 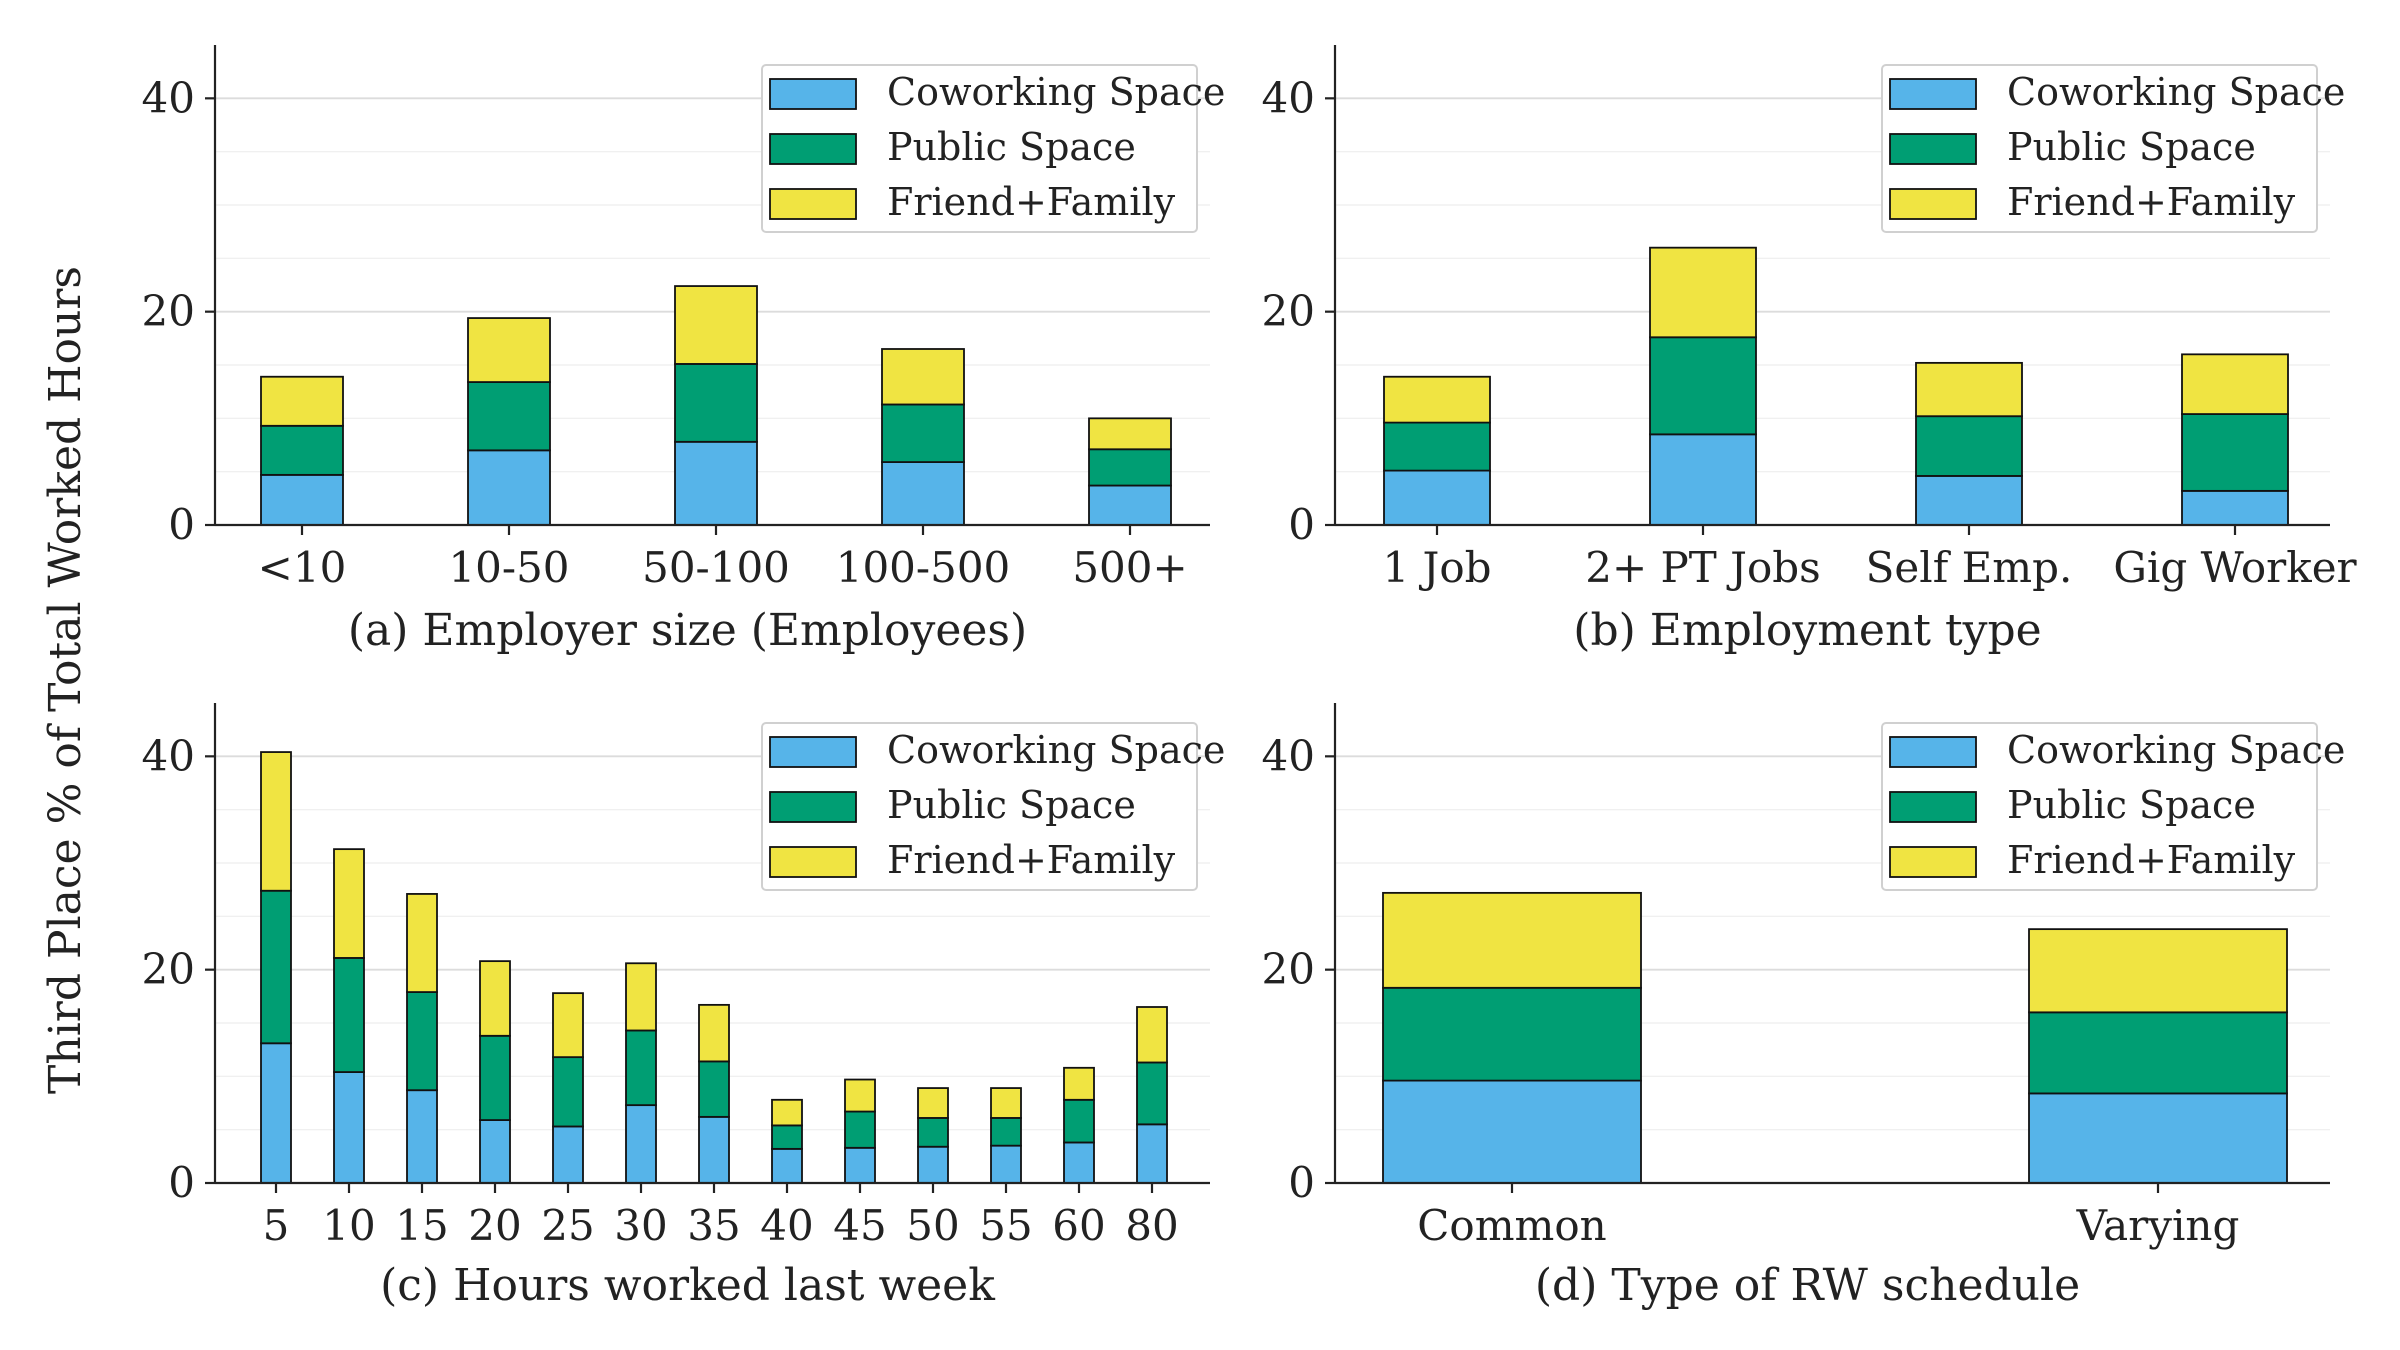 What do you see at coordinates (859, 1225) in the screenshot?
I see `x-tick-label: 45` at bounding box center [859, 1225].